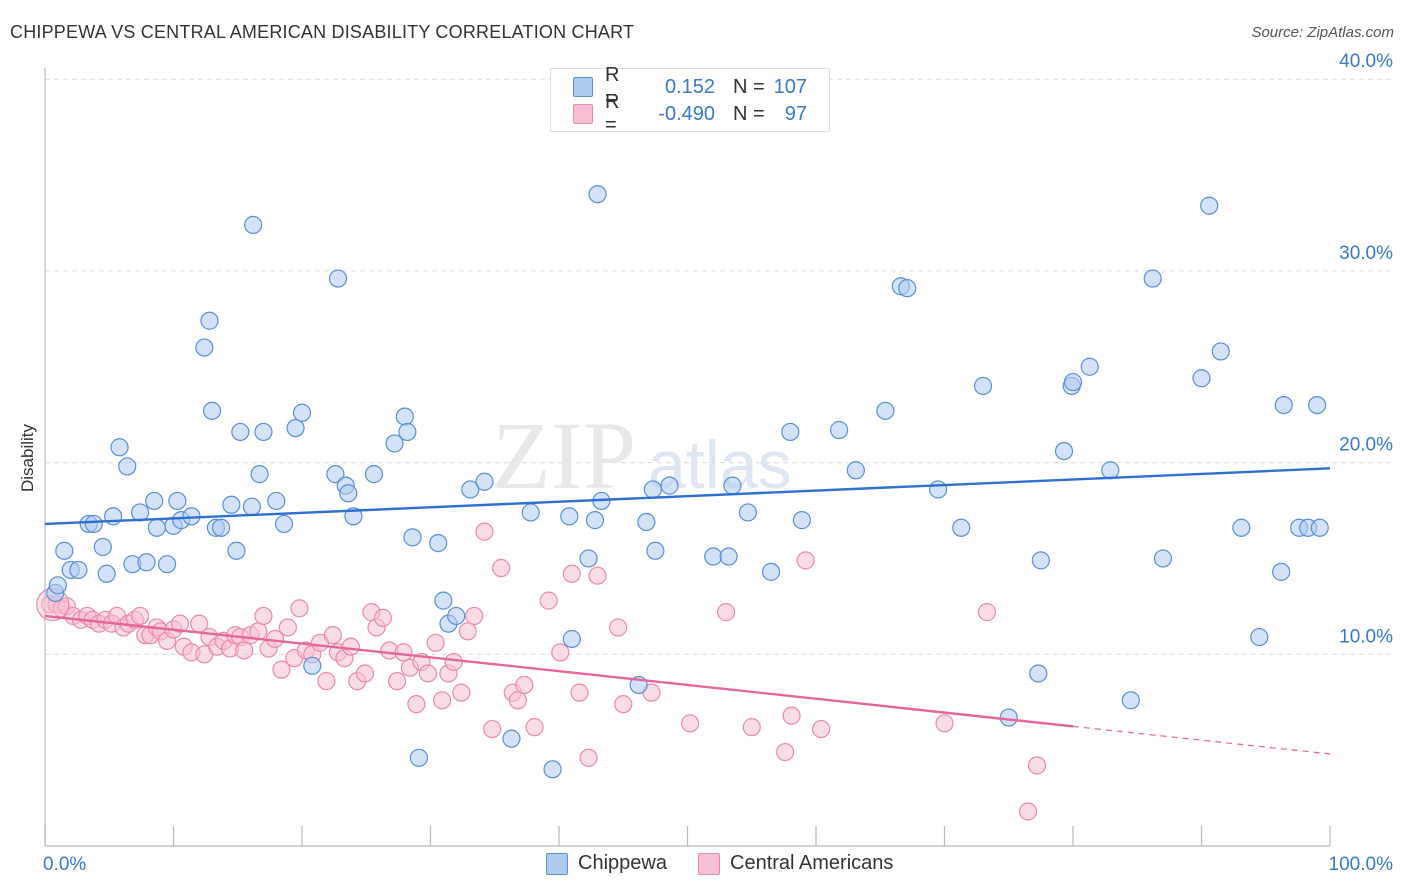 This screenshot has height=892, width=1406. What do you see at coordinates (559, 671) in the screenshot?
I see `central-americans-trend-line` at bounding box center [559, 671].